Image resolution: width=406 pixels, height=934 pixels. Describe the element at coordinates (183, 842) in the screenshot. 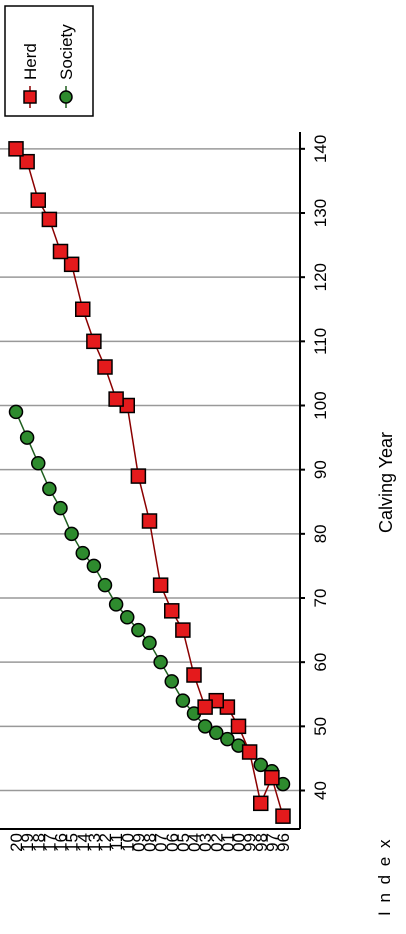

I see `x-tick-label: 05` at that location.